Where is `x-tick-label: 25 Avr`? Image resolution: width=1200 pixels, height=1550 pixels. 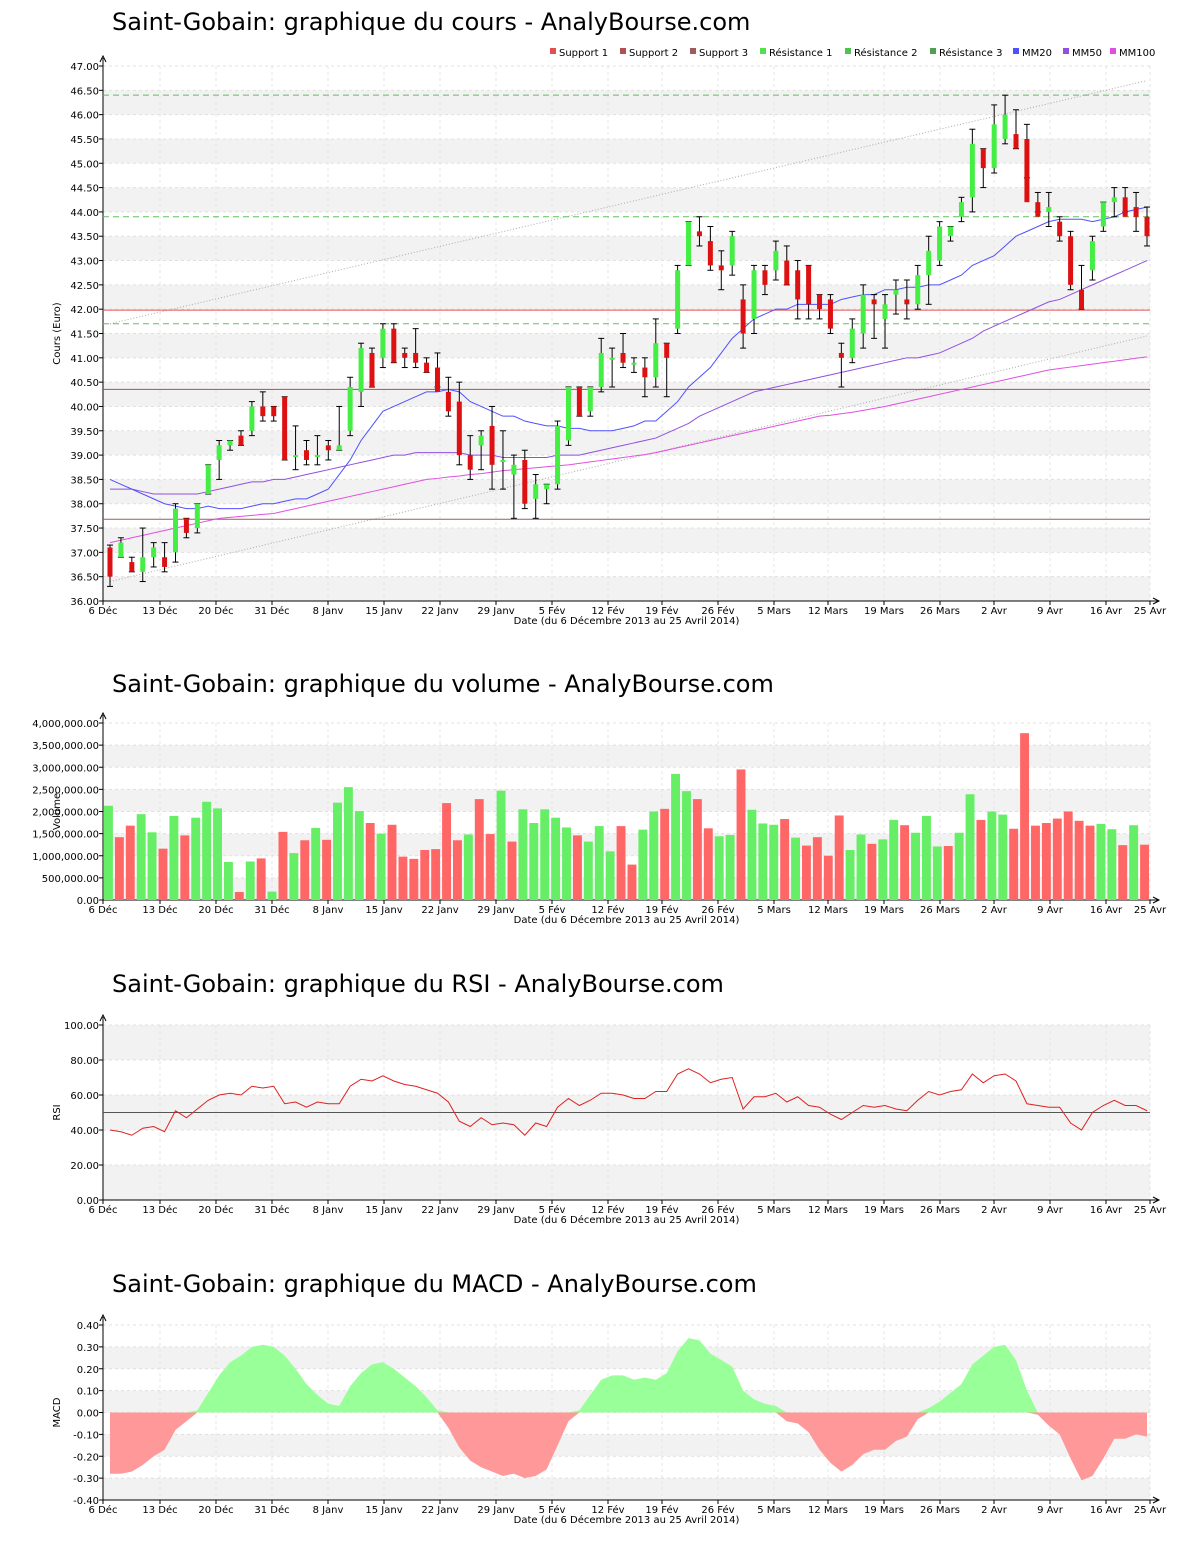
x-tick-label: 25 Avr is located at coordinates (1150, 611).